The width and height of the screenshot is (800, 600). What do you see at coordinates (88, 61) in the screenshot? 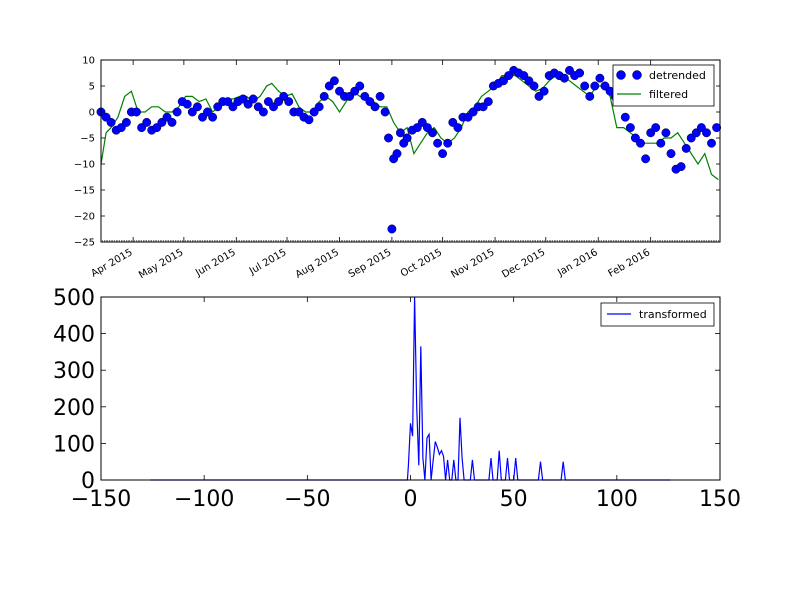
I see `y-tick-label: 10` at bounding box center [88, 61].